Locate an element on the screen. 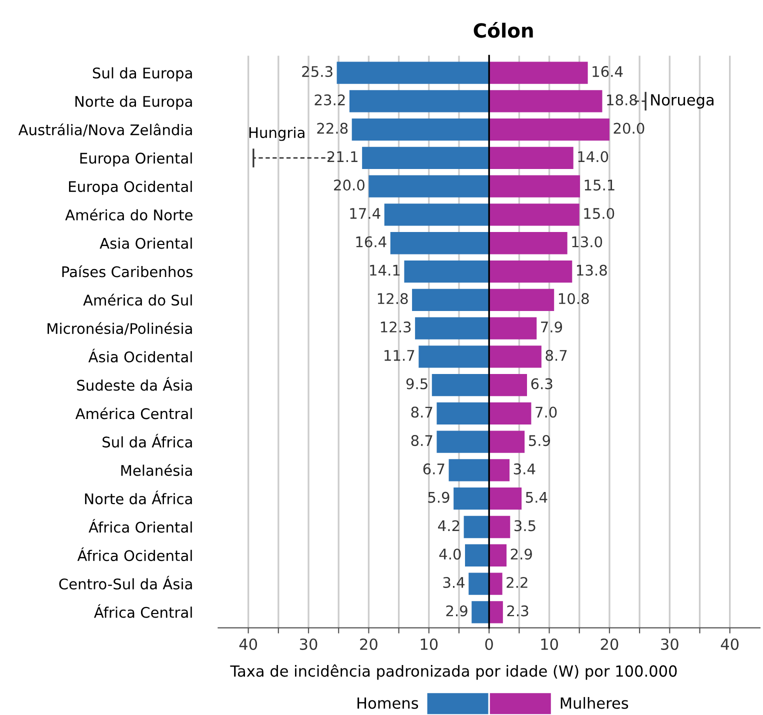  y-tick-label: Melanésia is located at coordinates (156, 470).